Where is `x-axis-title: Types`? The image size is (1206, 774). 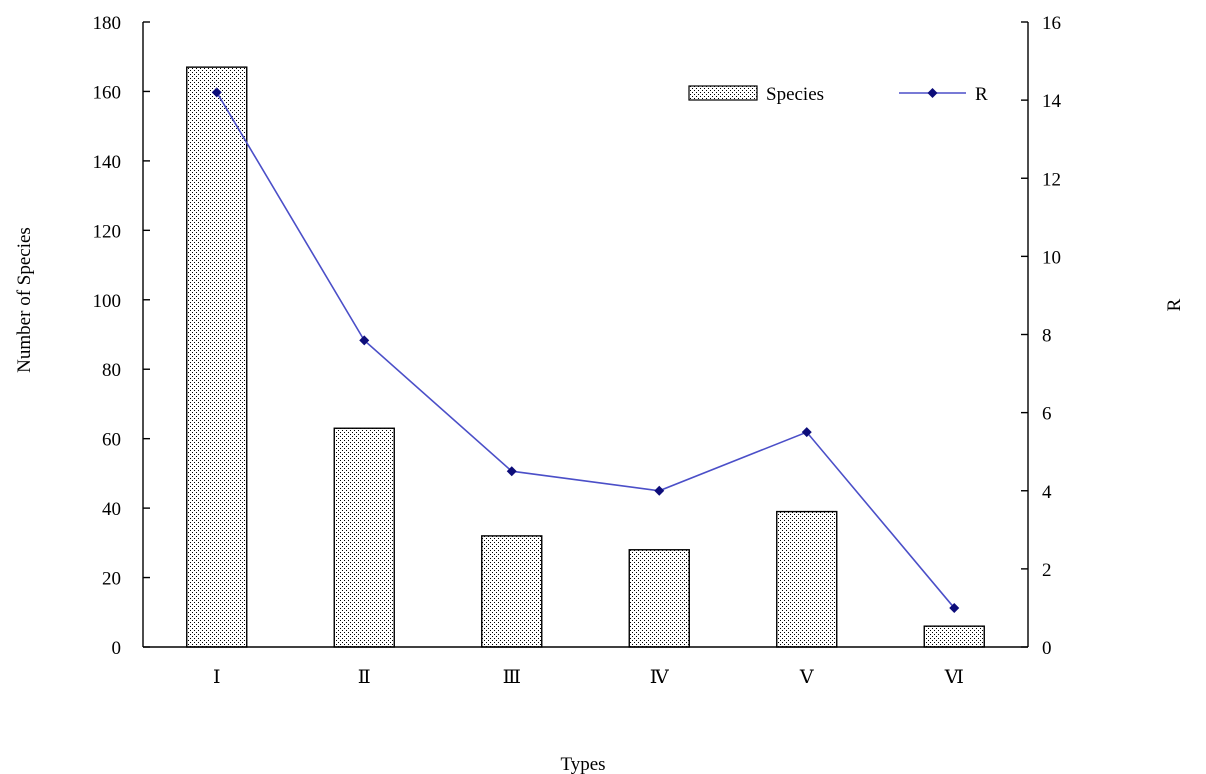 x-axis-title: Types is located at coordinates (582, 764).